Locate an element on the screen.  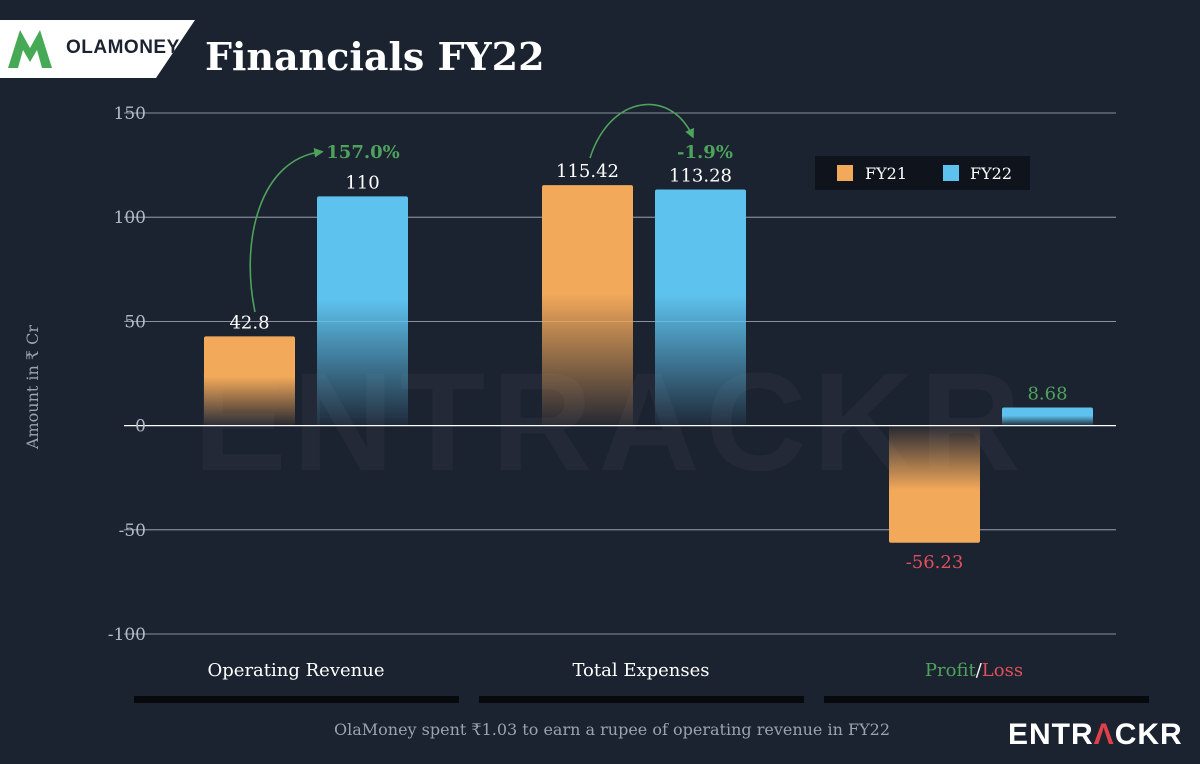
legend-swatch-fy21 is located at coordinates (845, 173).